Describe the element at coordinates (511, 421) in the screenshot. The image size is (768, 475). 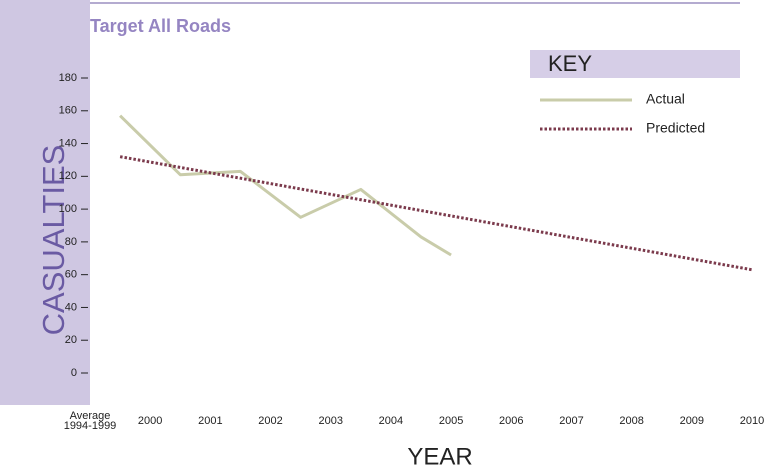
I see `x-tick-label: 2006` at that location.